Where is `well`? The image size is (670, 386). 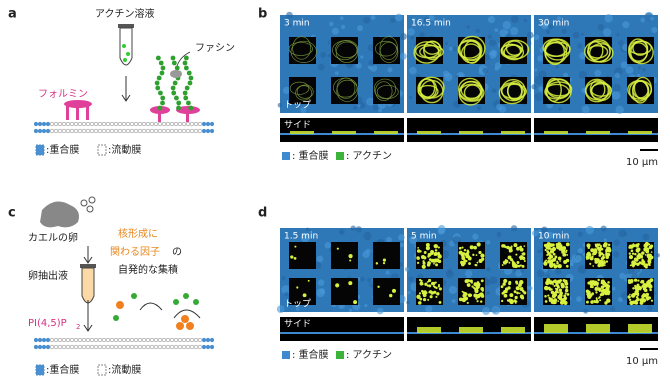
well is located at coordinates (386, 291).